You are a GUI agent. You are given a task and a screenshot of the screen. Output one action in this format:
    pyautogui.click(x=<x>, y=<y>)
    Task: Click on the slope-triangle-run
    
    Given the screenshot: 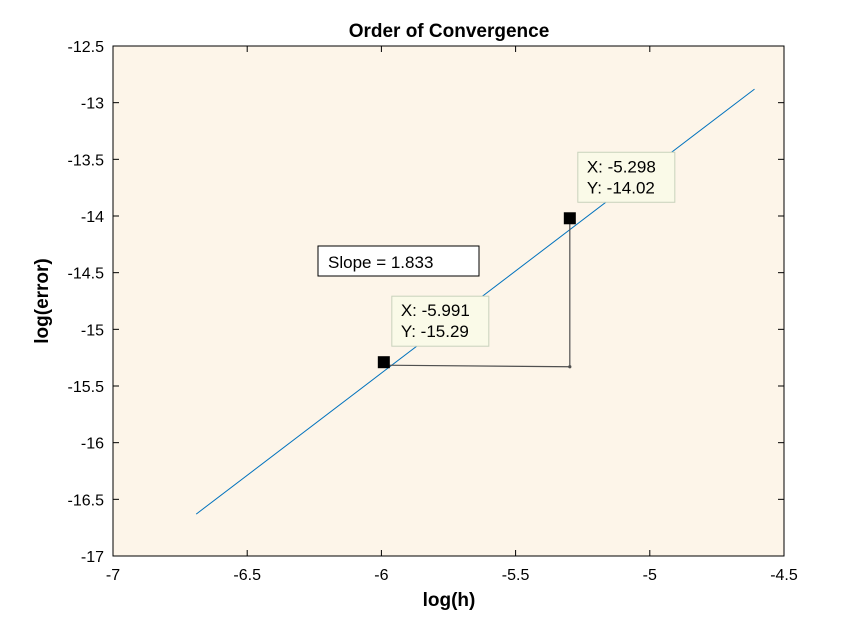 What is the action you would take?
    pyautogui.click(x=476, y=366)
    